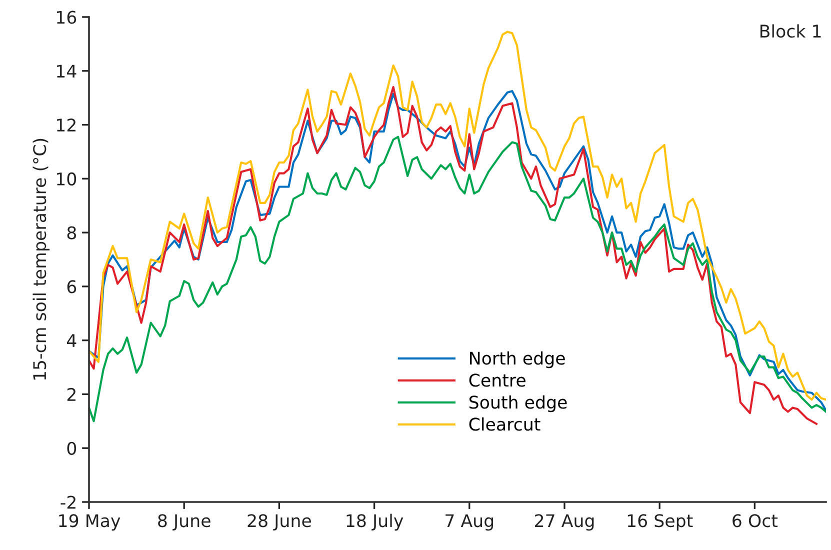 Image resolution: width=831 pixels, height=550 pixels. I want to click on legend-label: Clearcut, so click(504, 424).